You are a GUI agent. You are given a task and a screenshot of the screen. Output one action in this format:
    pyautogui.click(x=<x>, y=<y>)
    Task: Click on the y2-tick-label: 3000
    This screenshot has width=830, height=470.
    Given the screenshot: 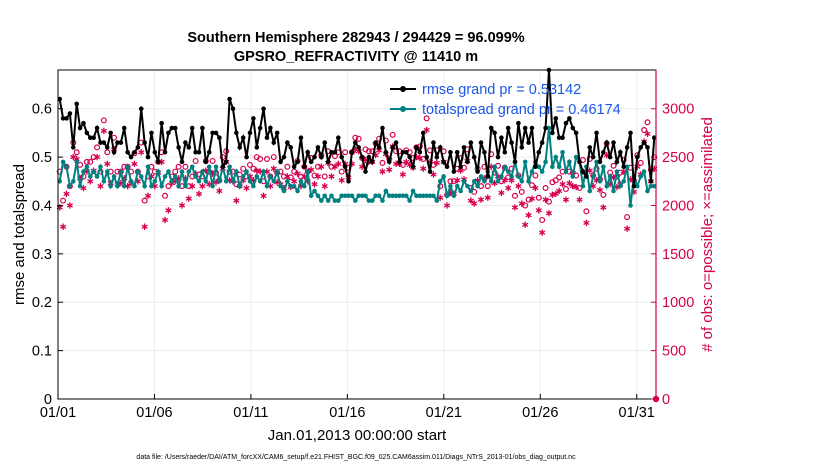 What is the action you would take?
    pyautogui.click(x=678, y=110)
    